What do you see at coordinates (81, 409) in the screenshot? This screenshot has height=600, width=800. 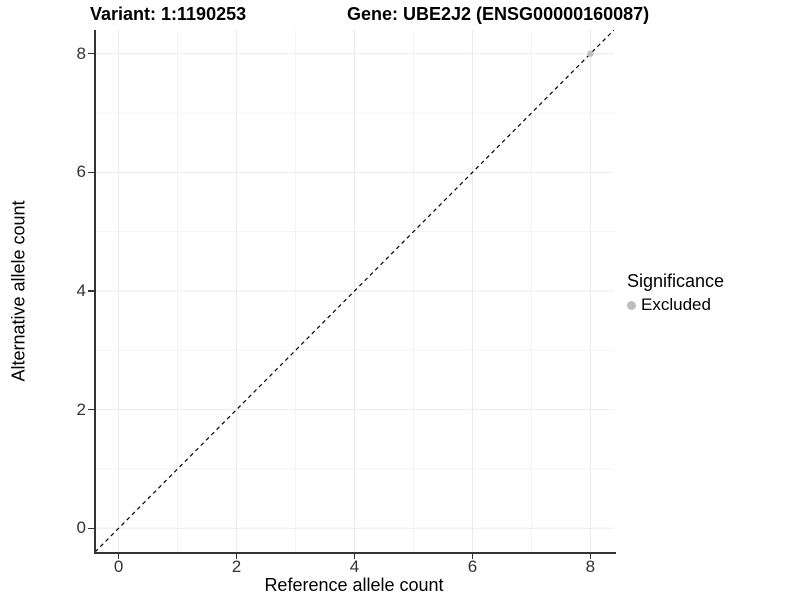 I see `y-tick-label: 2` at bounding box center [81, 409].